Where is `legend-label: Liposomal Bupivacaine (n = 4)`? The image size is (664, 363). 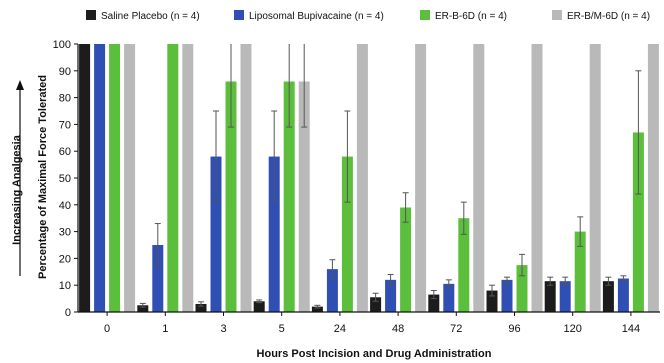 legend-label: Liposomal Bupivacaine (n = 4) is located at coordinates (316, 16).